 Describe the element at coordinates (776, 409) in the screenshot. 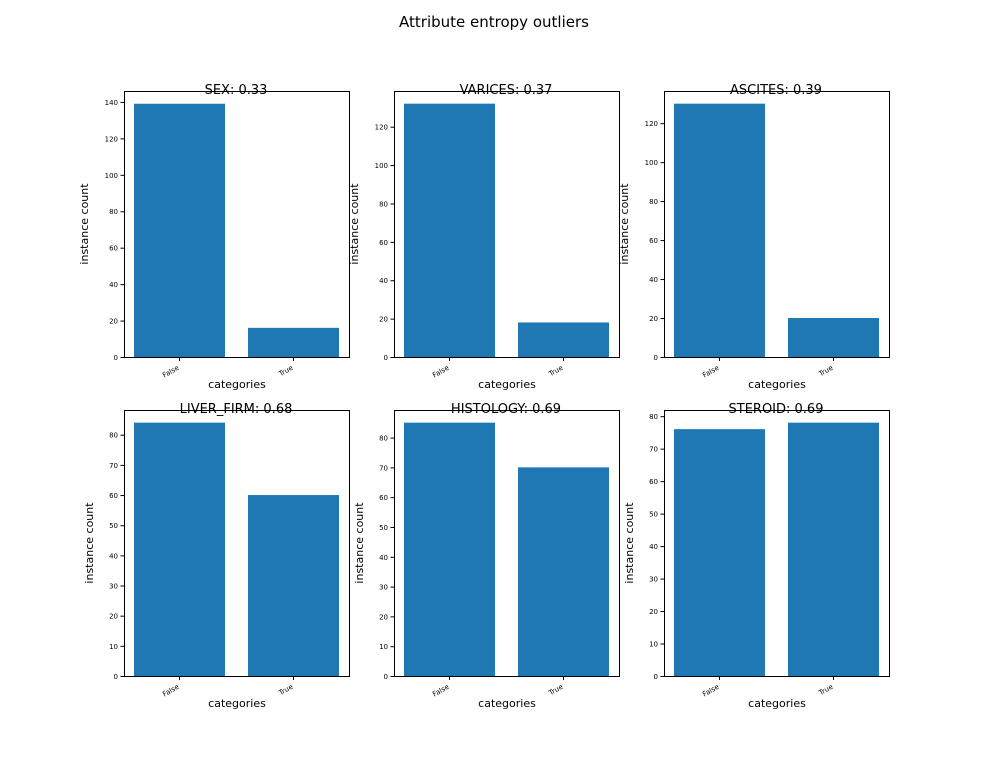

I see `subplot-title: STEROID: 0.69` at that location.